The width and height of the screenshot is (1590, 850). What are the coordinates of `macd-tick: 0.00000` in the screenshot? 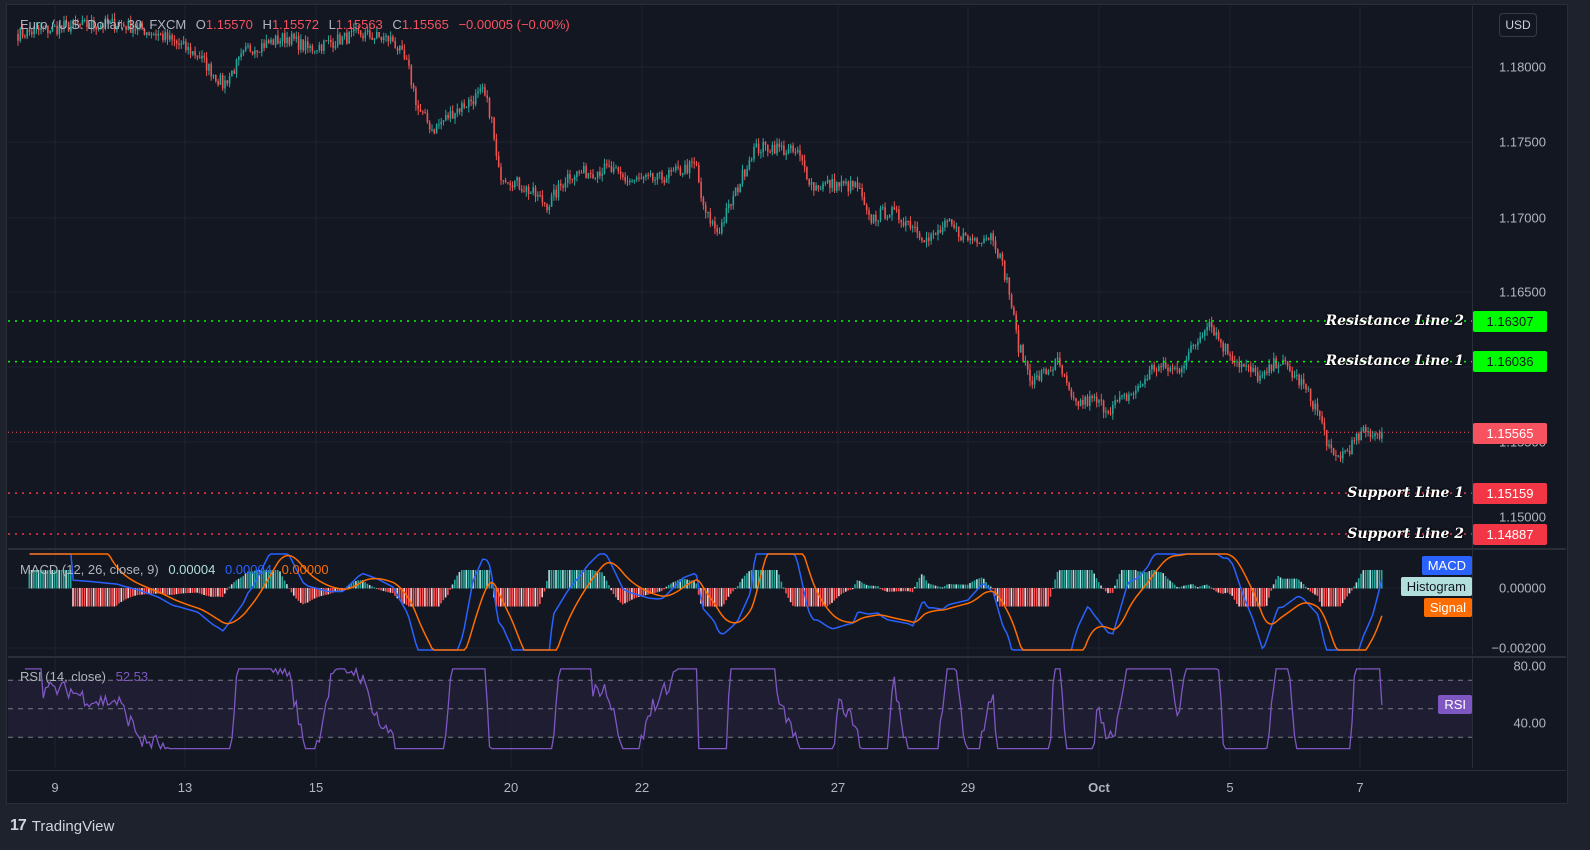 It's located at (1522, 588).